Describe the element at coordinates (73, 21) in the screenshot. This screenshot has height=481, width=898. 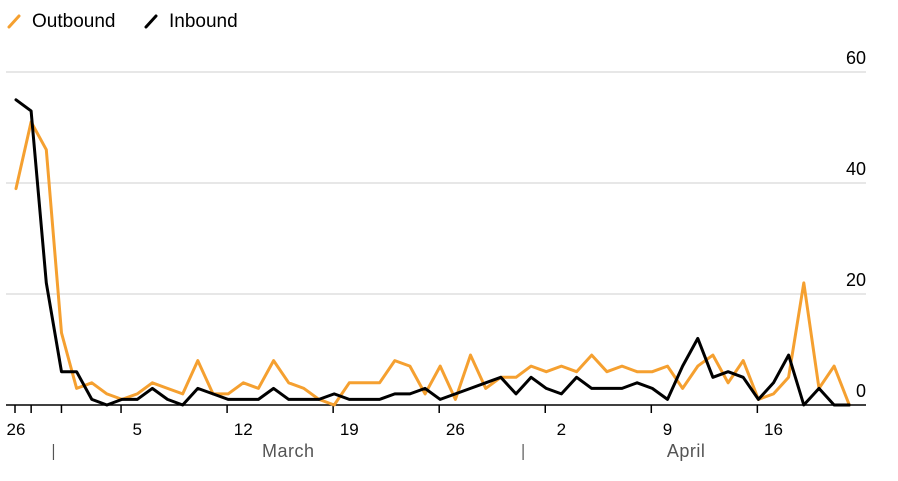
I see `legend-label-outbound: Outbound` at that location.